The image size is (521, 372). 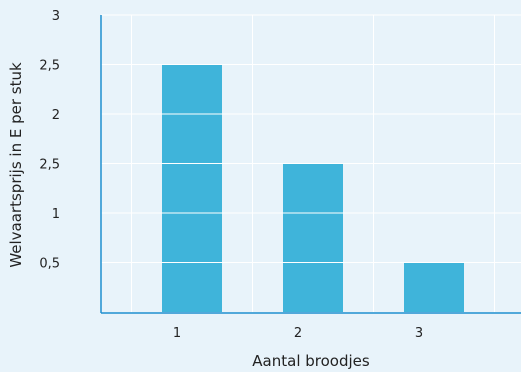 What do you see at coordinates (311, 361) in the screenshot?
I see `x-axis-title: Aantal broodjes` at bounding box center [311, 361].